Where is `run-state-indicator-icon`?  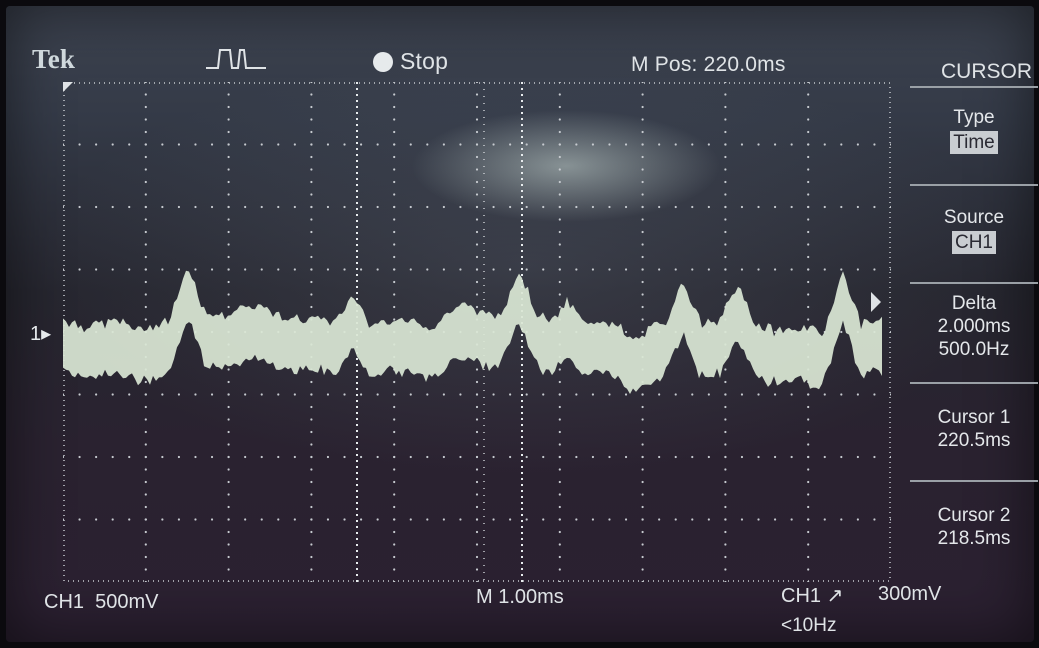
run-state-indicator-icon is located at coordinates (383, 62).